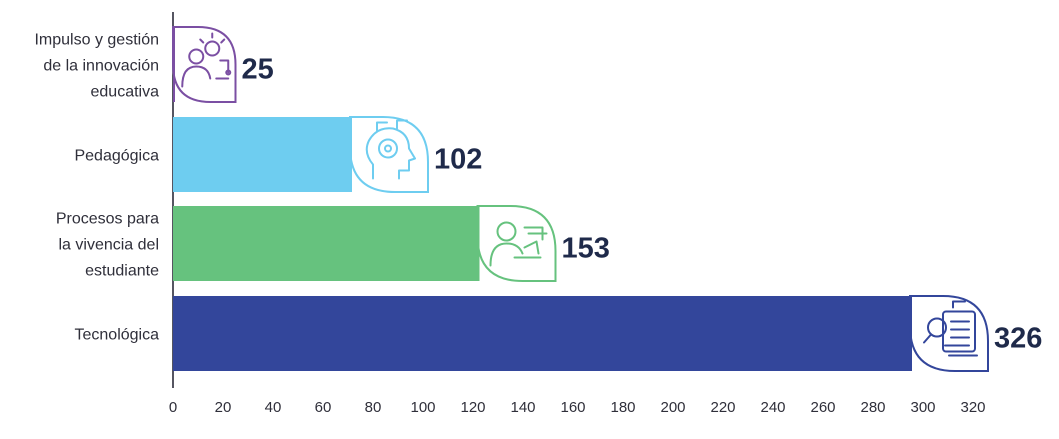  Describe the element at coordinates (107, 219) in the screenshot. I see `category-label-2-0: Procesos para` at that location.